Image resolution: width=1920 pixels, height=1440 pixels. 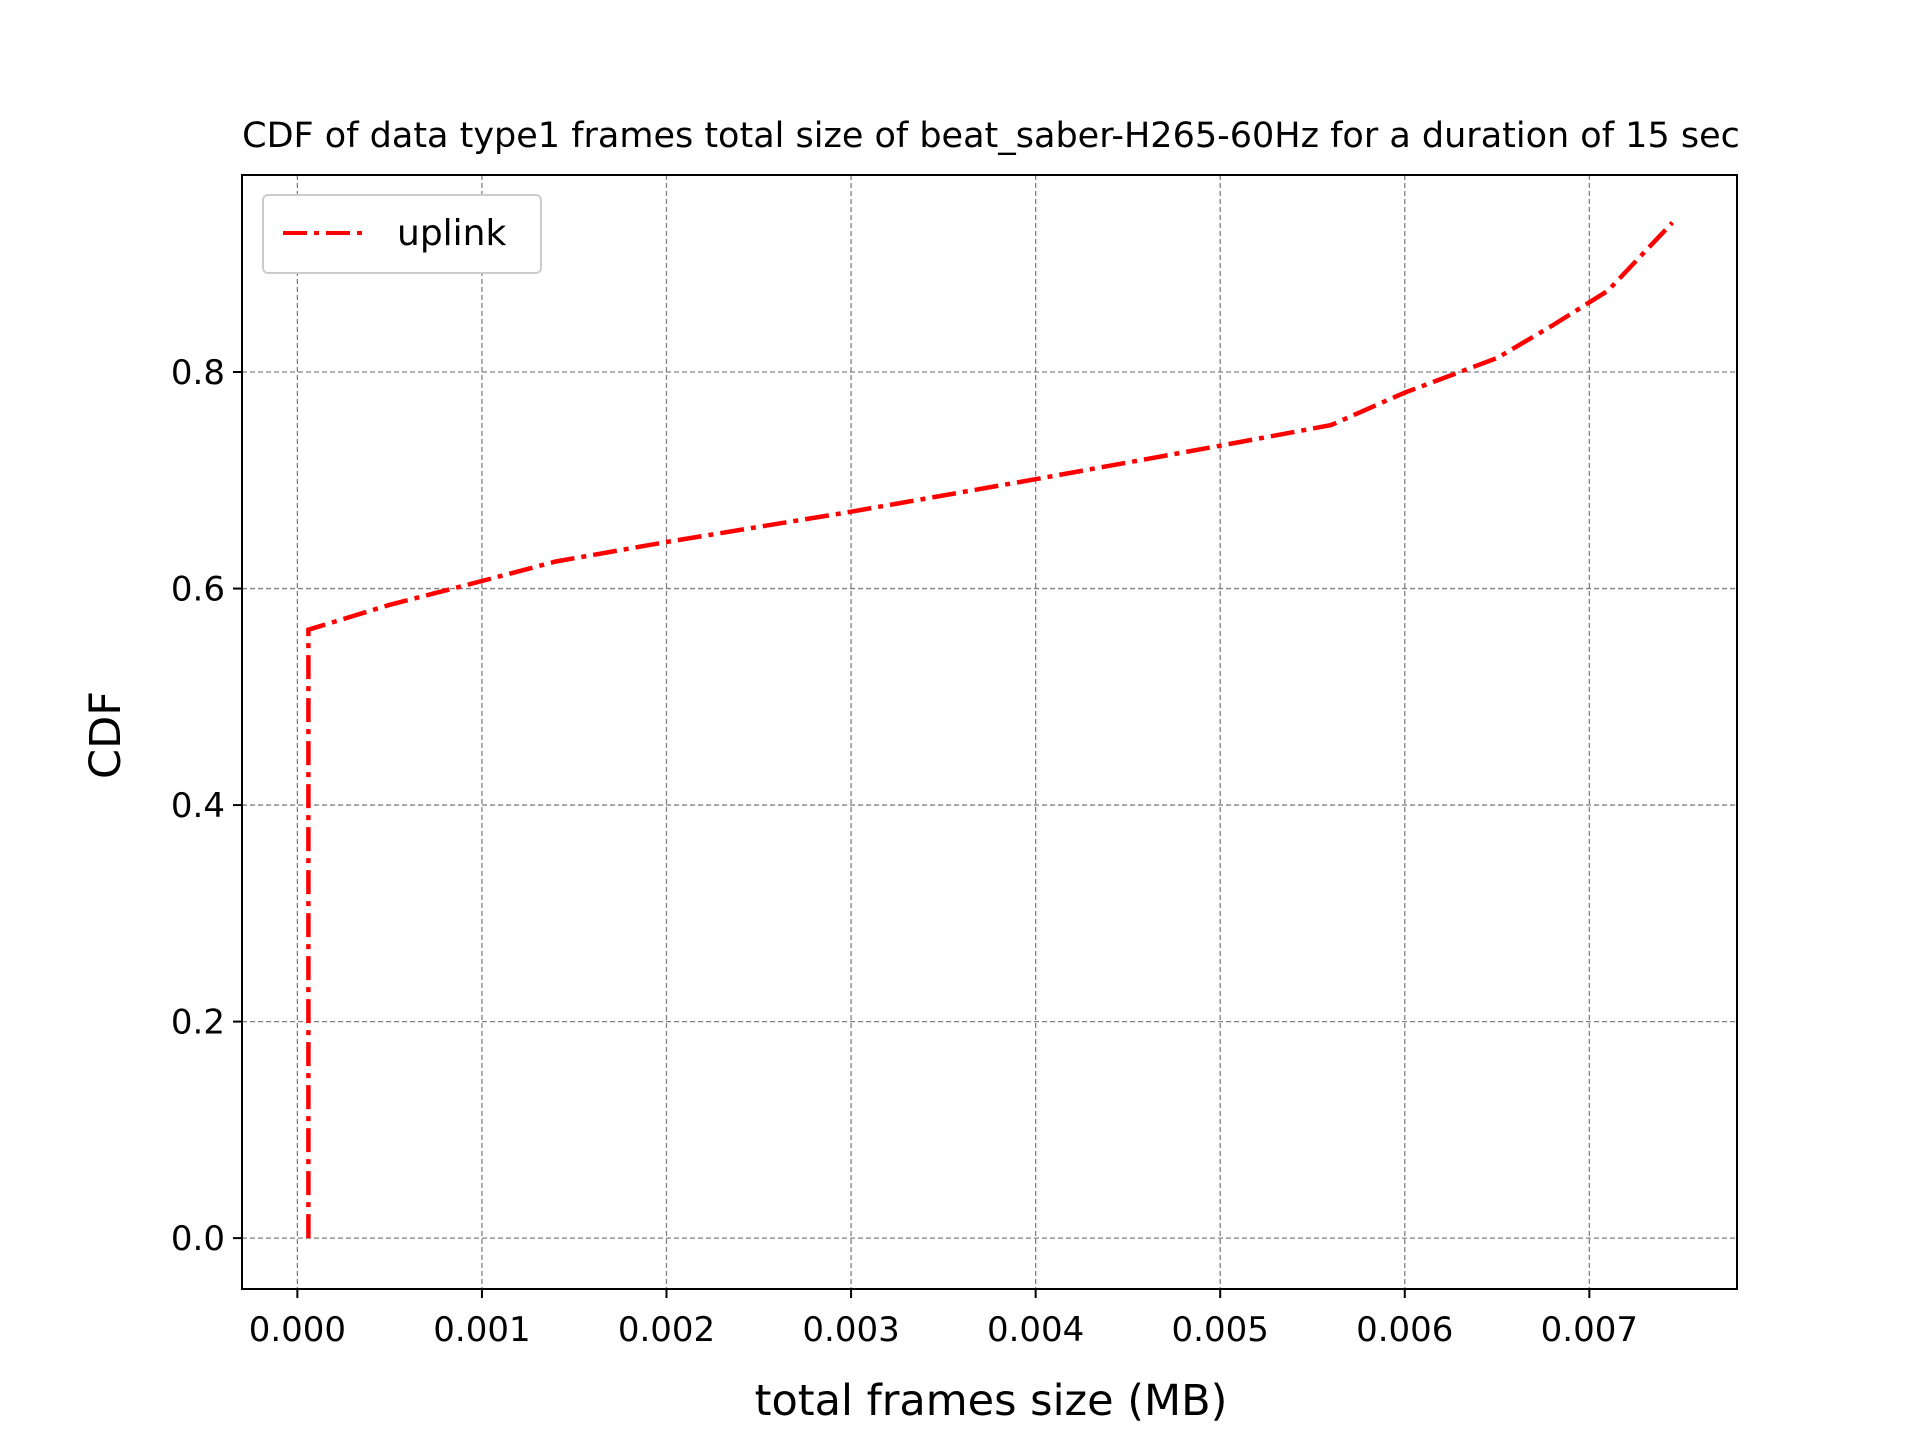 What do you see at coordinates (198, 590) in the screenshot?
I see `y-tick-label: 0.6` at bounding box center [198, 590].